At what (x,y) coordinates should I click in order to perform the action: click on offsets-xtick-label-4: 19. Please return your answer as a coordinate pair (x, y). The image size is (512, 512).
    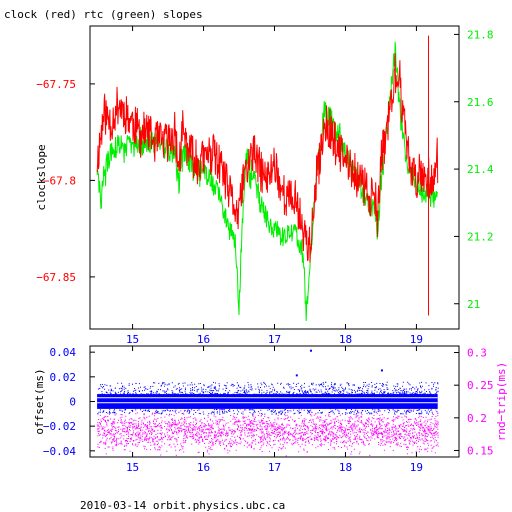
    Looking at the image, I should click on (416, 467).